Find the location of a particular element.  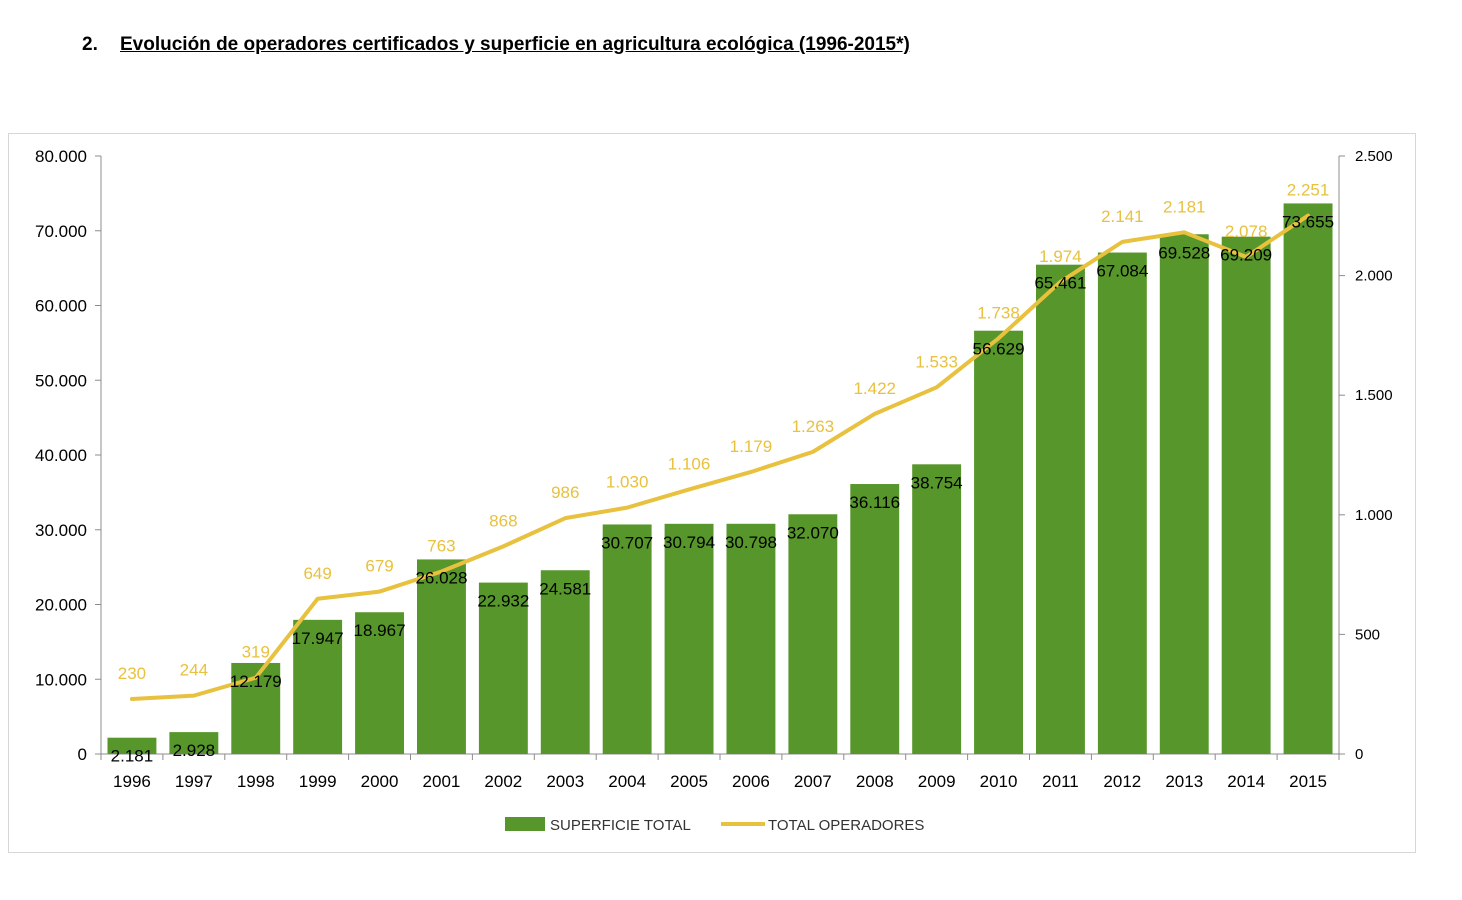

bar-data-label: 22.932 is located at coordinates (503, 601).